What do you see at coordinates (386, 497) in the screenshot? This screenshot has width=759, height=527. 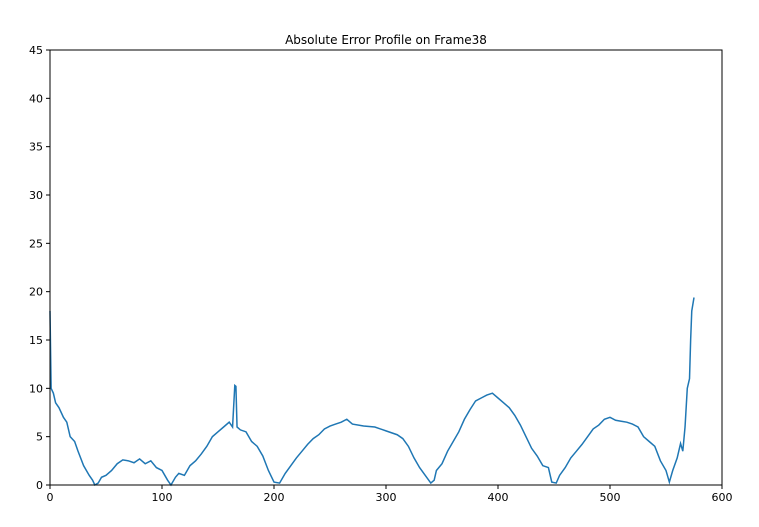 I see `x-tick-label: 300` at bounding box center [386, 497].